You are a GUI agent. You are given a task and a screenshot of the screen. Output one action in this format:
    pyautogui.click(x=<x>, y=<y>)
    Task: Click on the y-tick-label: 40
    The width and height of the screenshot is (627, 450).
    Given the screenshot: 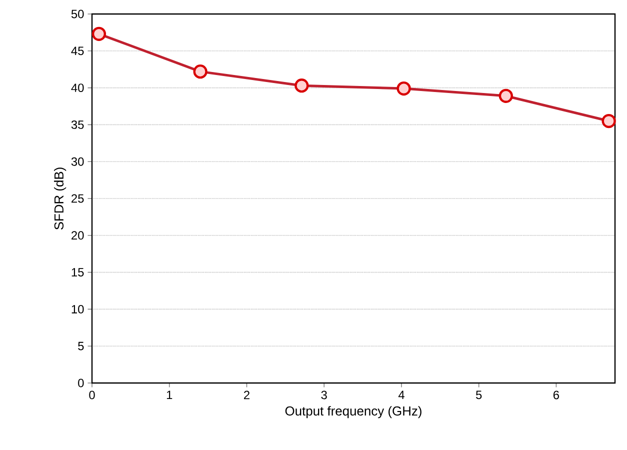 What is the action you would take?
    pyautogui.click(x=77, y=88)
    